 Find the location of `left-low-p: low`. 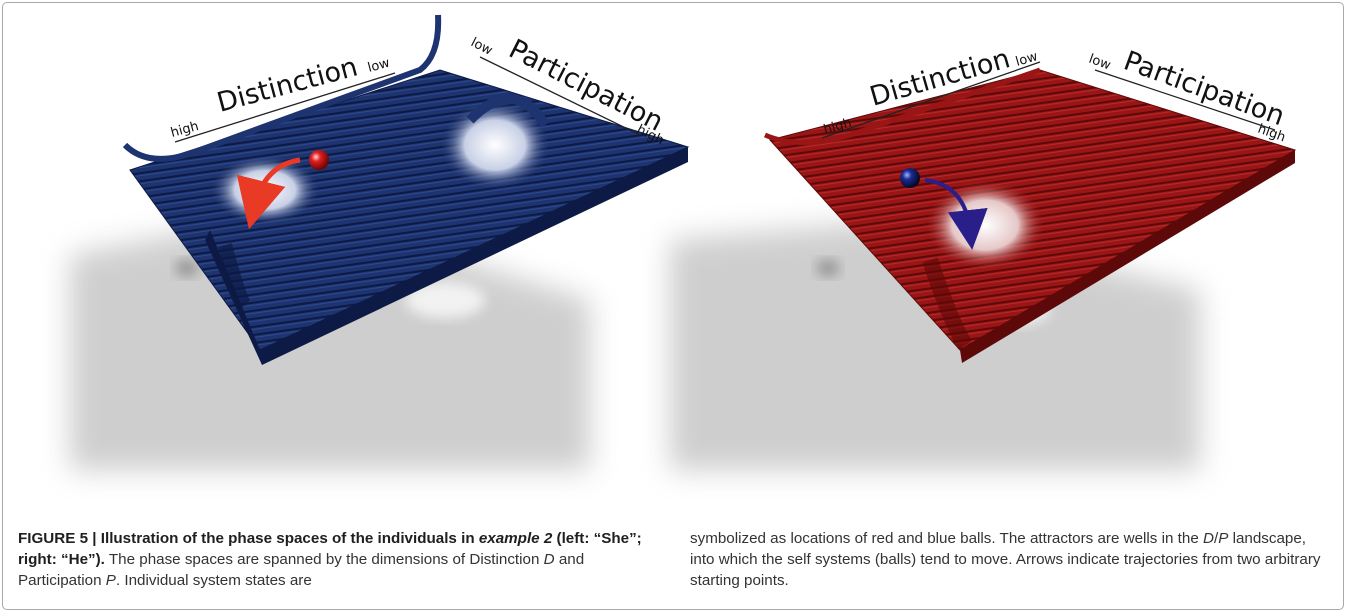

left-low-p: low is located at coordinates (481, 47).